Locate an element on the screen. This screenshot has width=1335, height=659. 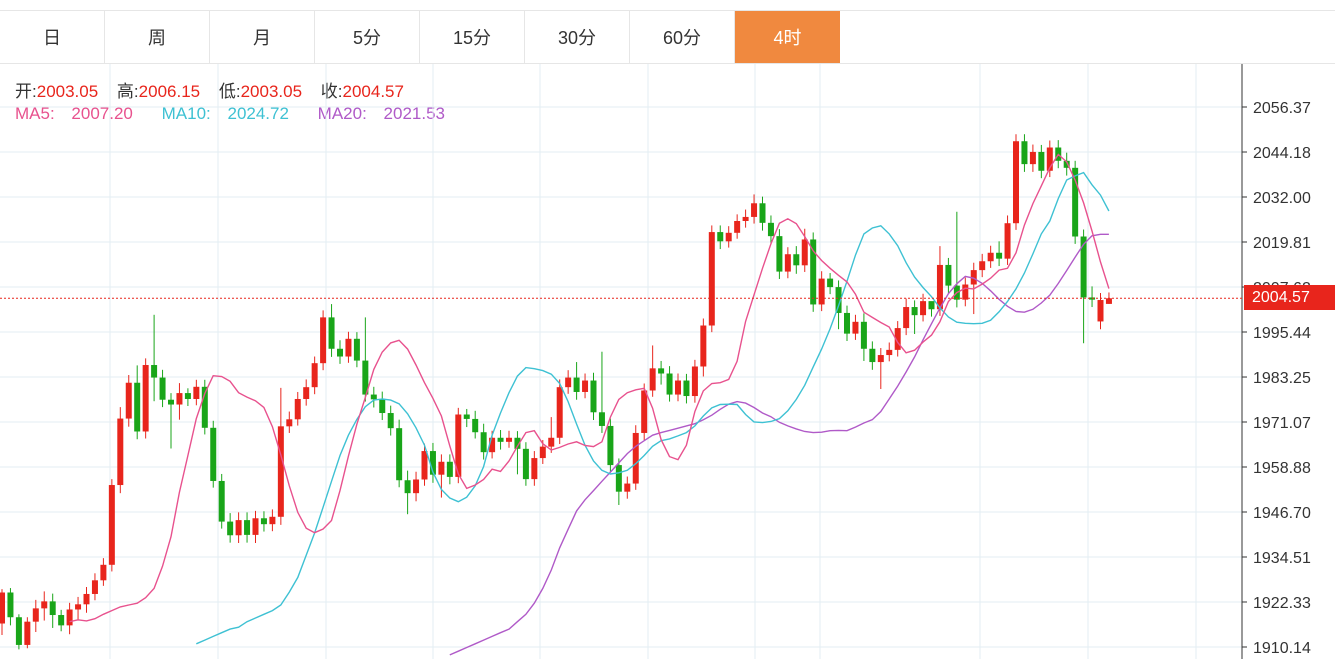
tab-3: 5分 is located at coordinates (367, 37).